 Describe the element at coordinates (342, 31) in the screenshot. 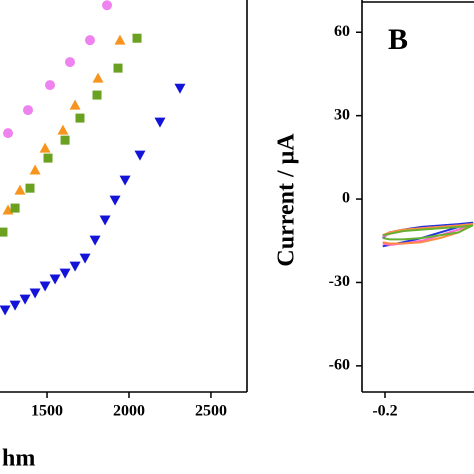

I see `y-tick-label: 60` at that location.